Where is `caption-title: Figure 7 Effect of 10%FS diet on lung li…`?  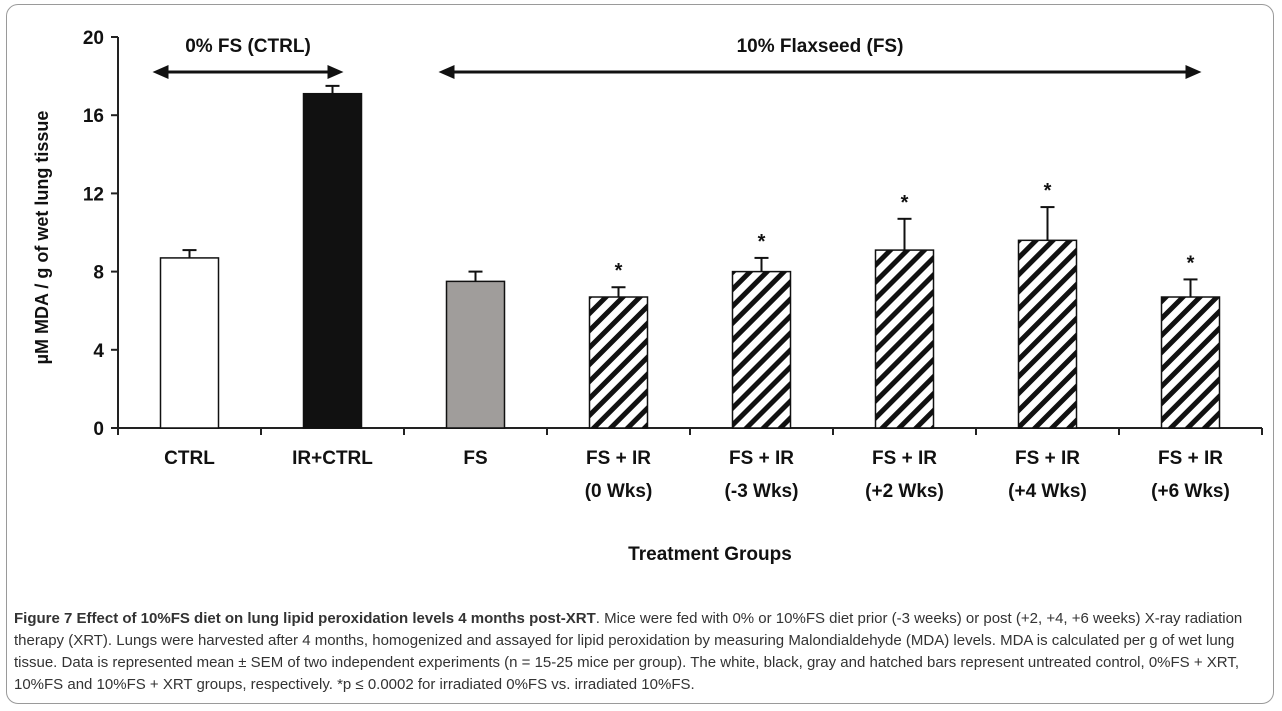
caption-title: Figure 7 Effect of 10%FS diet on lung li… is located at coordinates (305, 618).